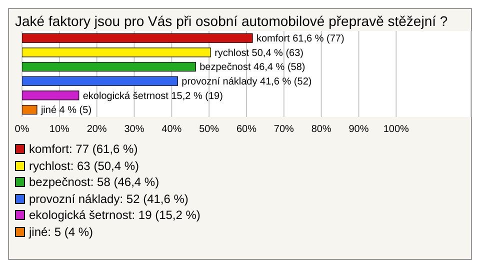 This screenshot has width=480, height=268. What do you see at coordinates (300, 39) in the screenshot?
I see `data-label: komfort 61,6 % (77)` at bounding box center [300, 39].